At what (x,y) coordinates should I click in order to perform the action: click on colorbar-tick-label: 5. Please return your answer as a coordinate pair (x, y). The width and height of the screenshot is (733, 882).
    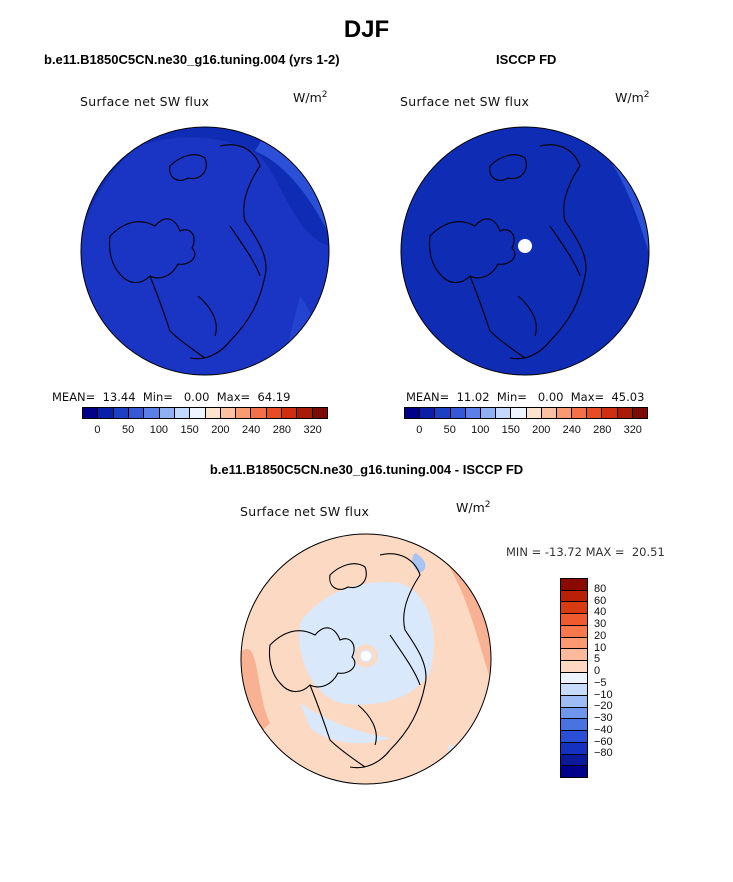
    Looking at the image, I should click on (597, 659).